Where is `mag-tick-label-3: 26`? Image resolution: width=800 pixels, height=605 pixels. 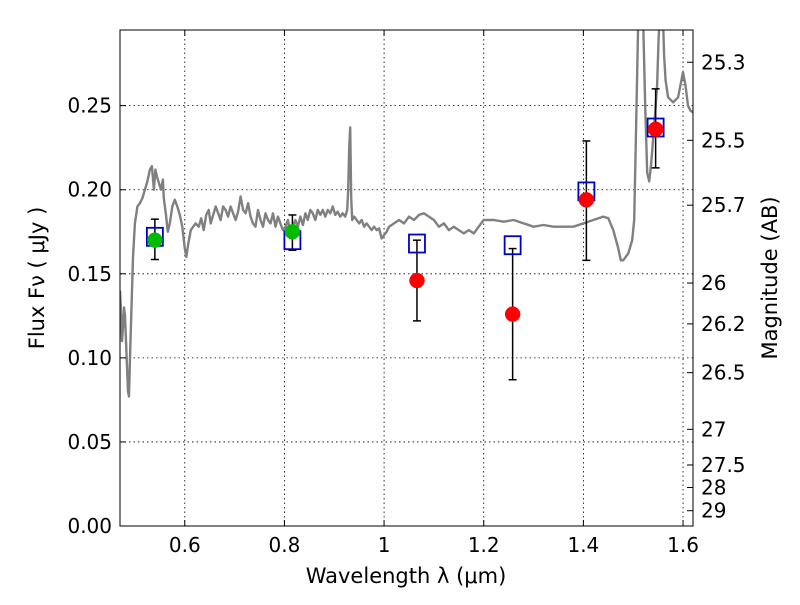 mag-tick-label-3: 26 is located at coordinates (713, 283).